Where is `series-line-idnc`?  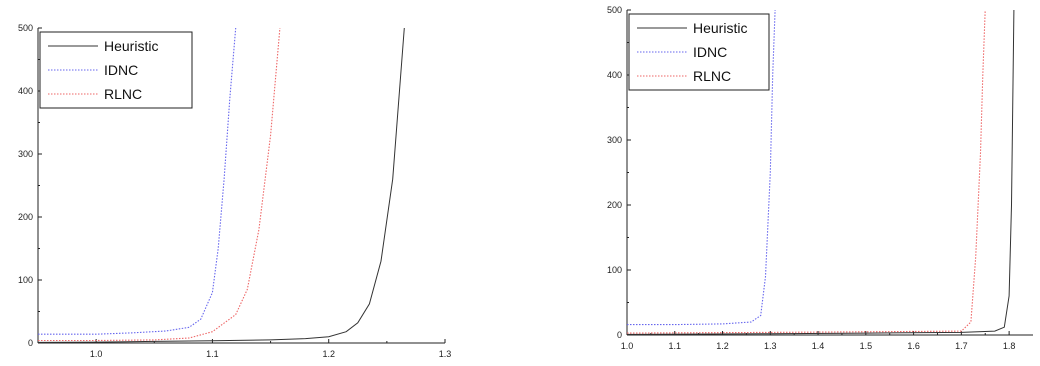 series-line-idnc is located at coordinates (701, 167).